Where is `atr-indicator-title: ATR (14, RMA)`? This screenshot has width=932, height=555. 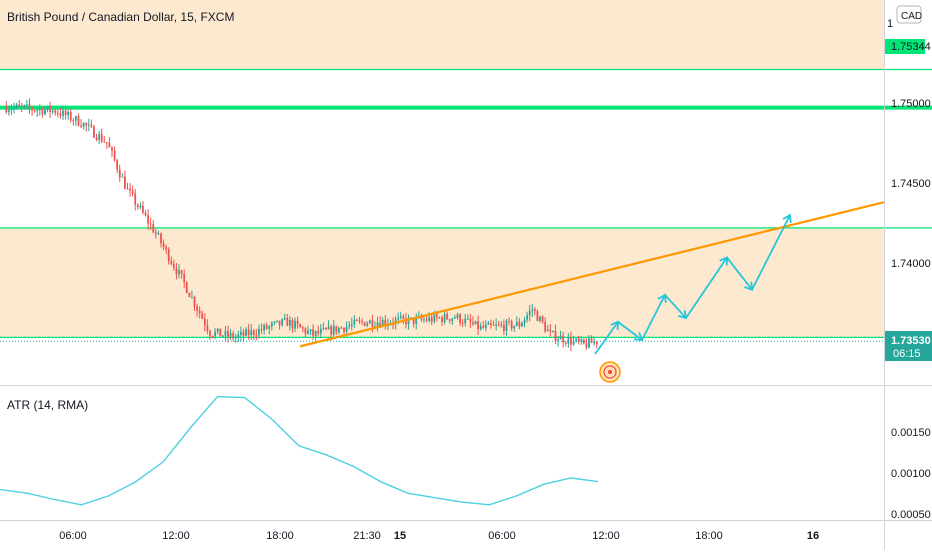
atr-indicator-title: ATR (14, RMA) is located at coordinates (47, 405).